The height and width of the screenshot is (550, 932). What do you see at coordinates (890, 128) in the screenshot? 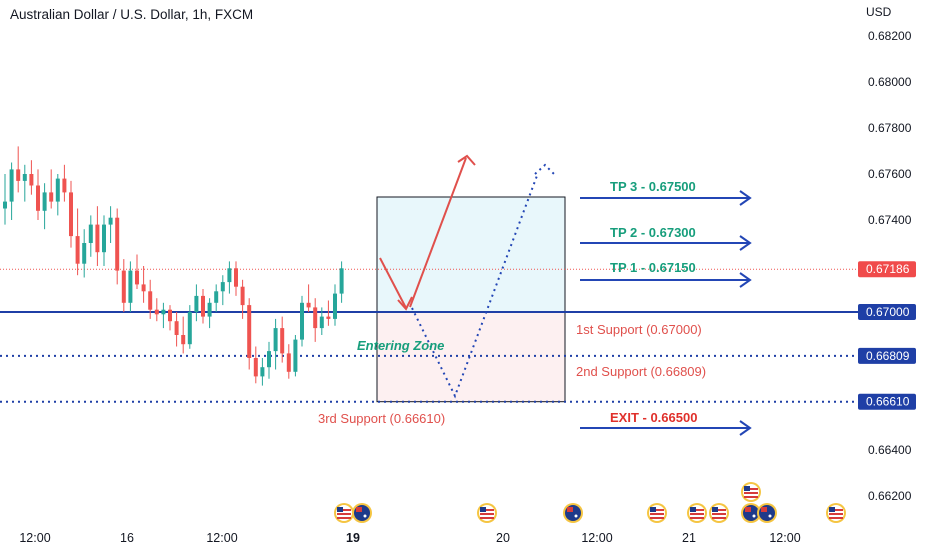
I see `price-tick-label: 0.67800` at bounding box center [890, 128].